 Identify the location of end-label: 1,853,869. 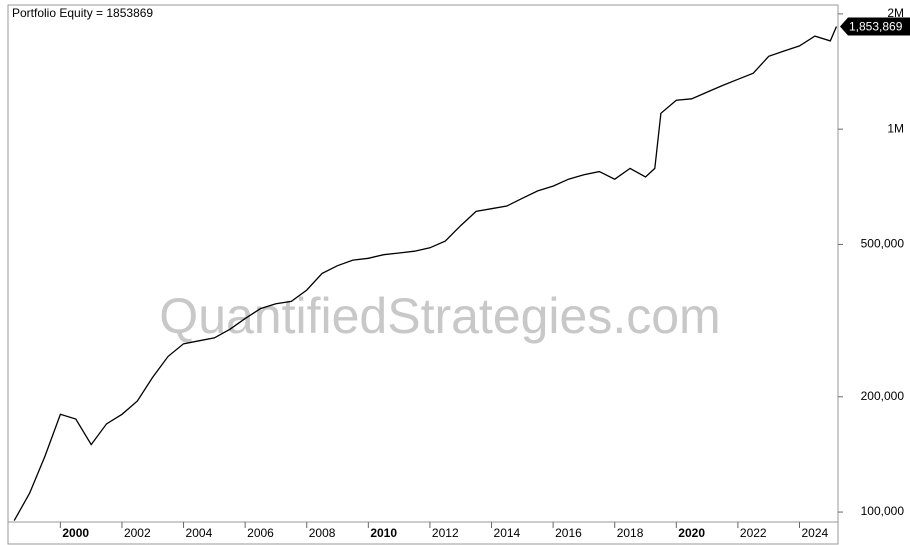
(876, 27).